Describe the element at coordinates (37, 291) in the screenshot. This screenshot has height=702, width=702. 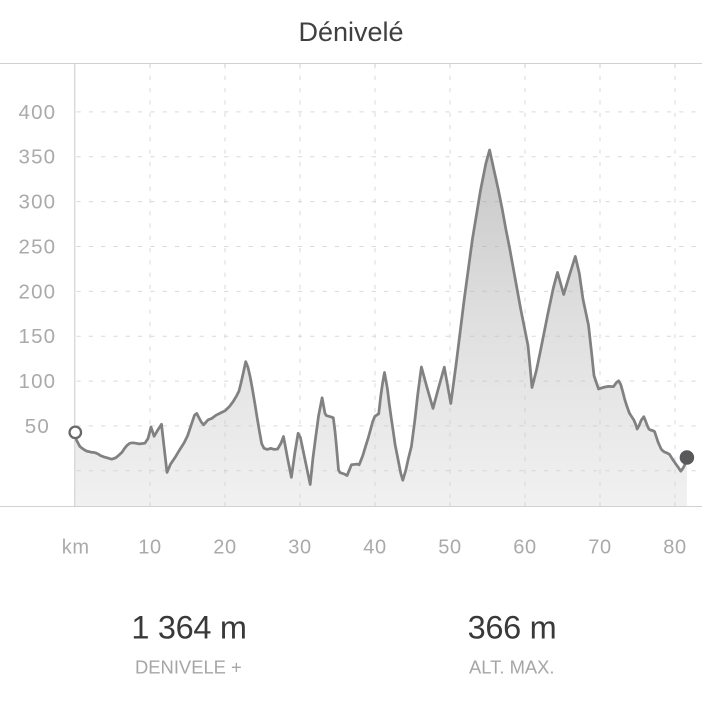
I see `svg-text: 200` at that location.